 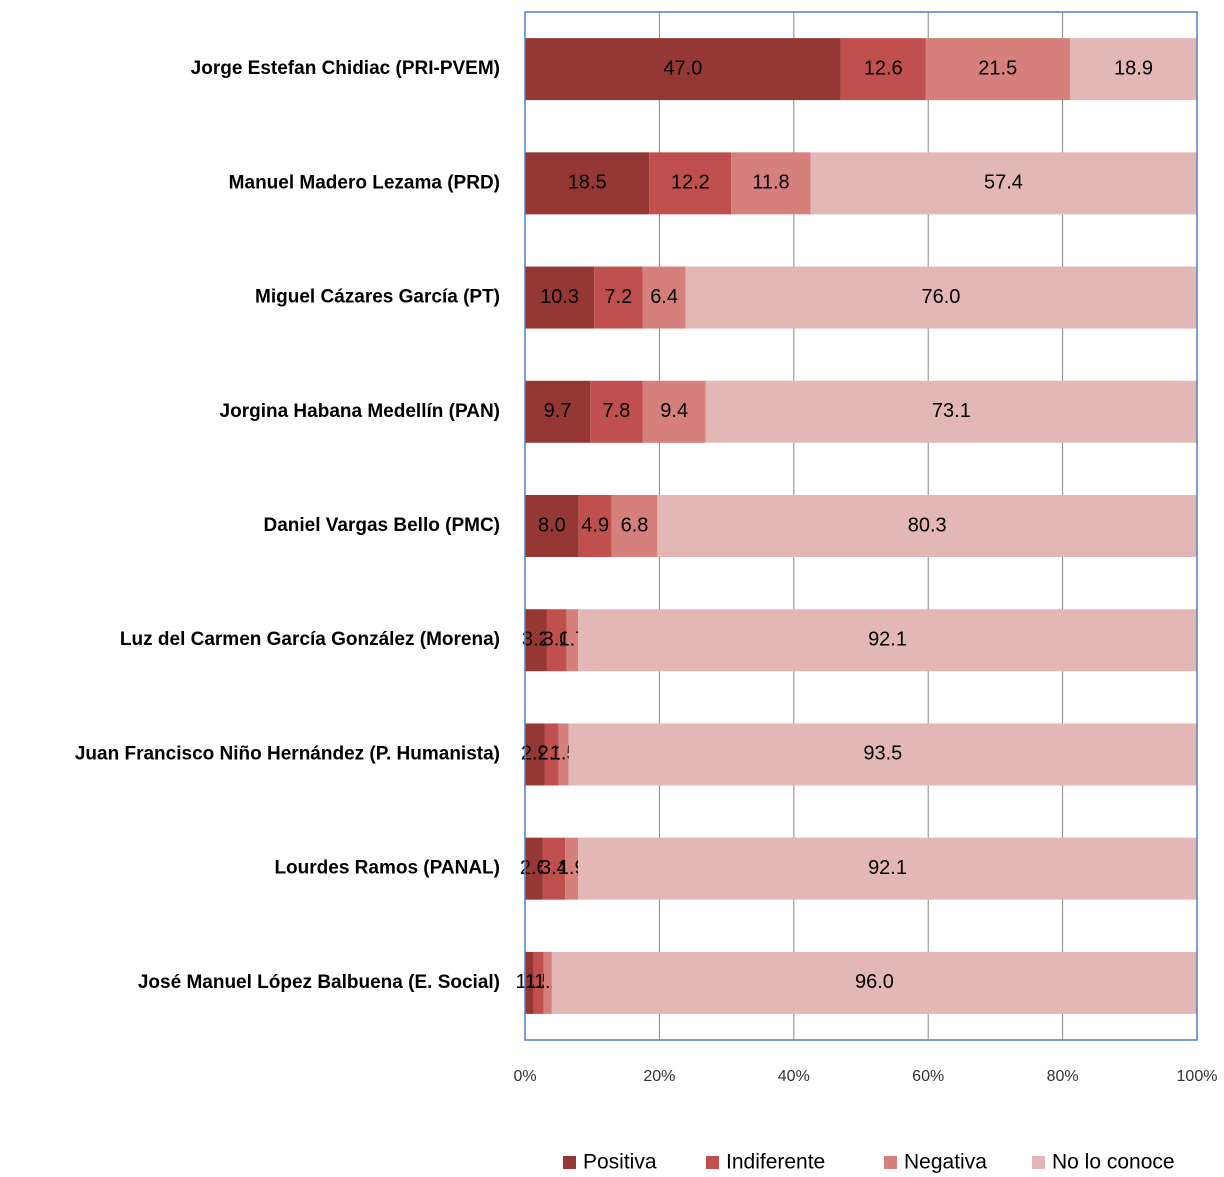 I want to click on x-tick-label: 80%, so click(x=1063, y=1076).